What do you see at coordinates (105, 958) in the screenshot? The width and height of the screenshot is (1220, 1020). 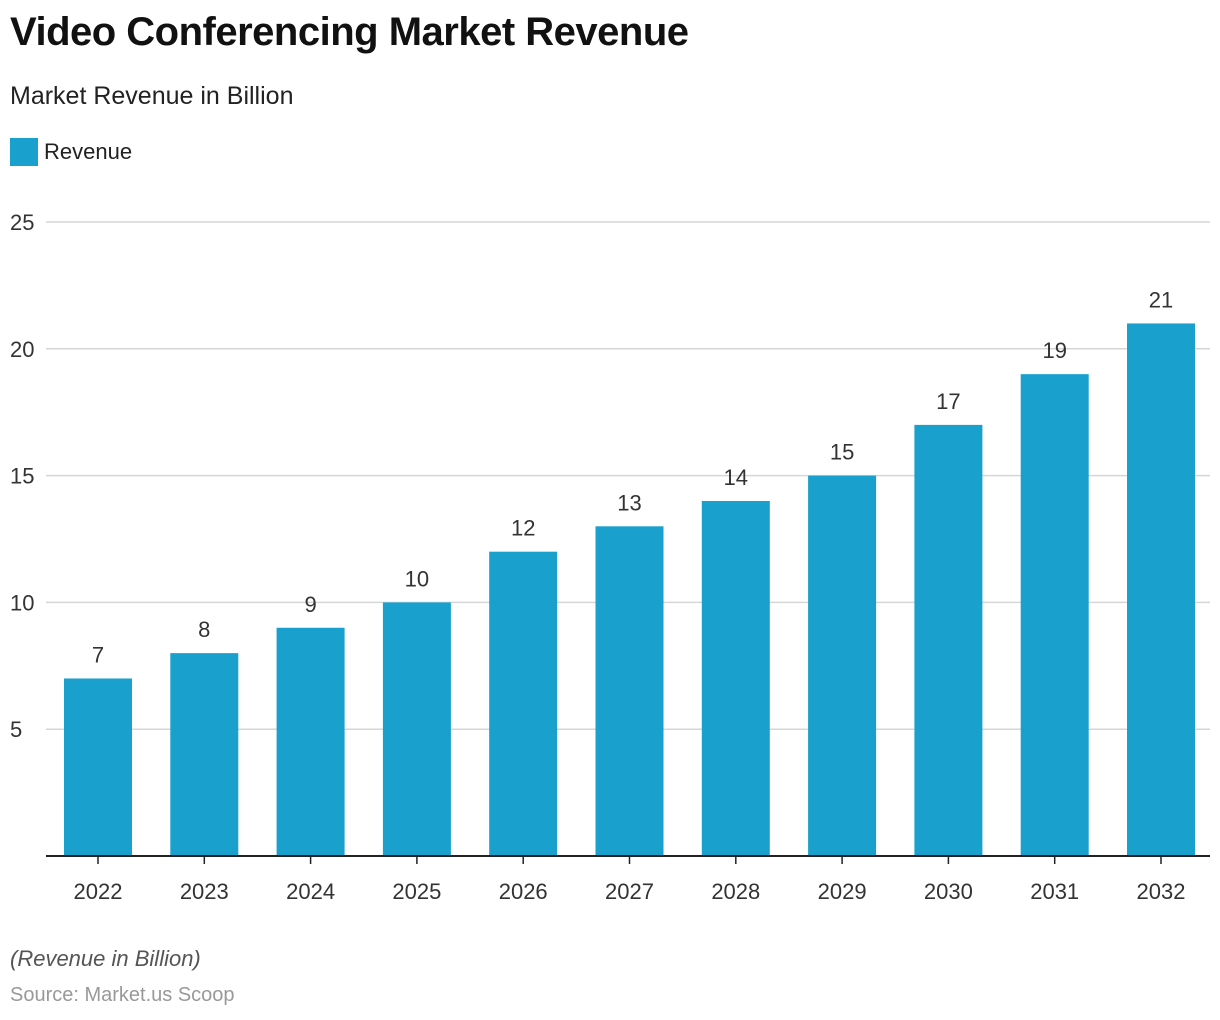 I see `chart-note: (Revenue in Billion)` at bounding box center [105, 958].